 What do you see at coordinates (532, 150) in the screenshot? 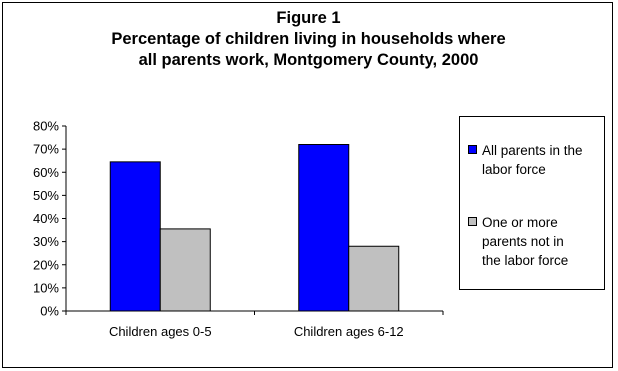
I see `legend-label-line: All parents in the` at bounding box center [532, 150].